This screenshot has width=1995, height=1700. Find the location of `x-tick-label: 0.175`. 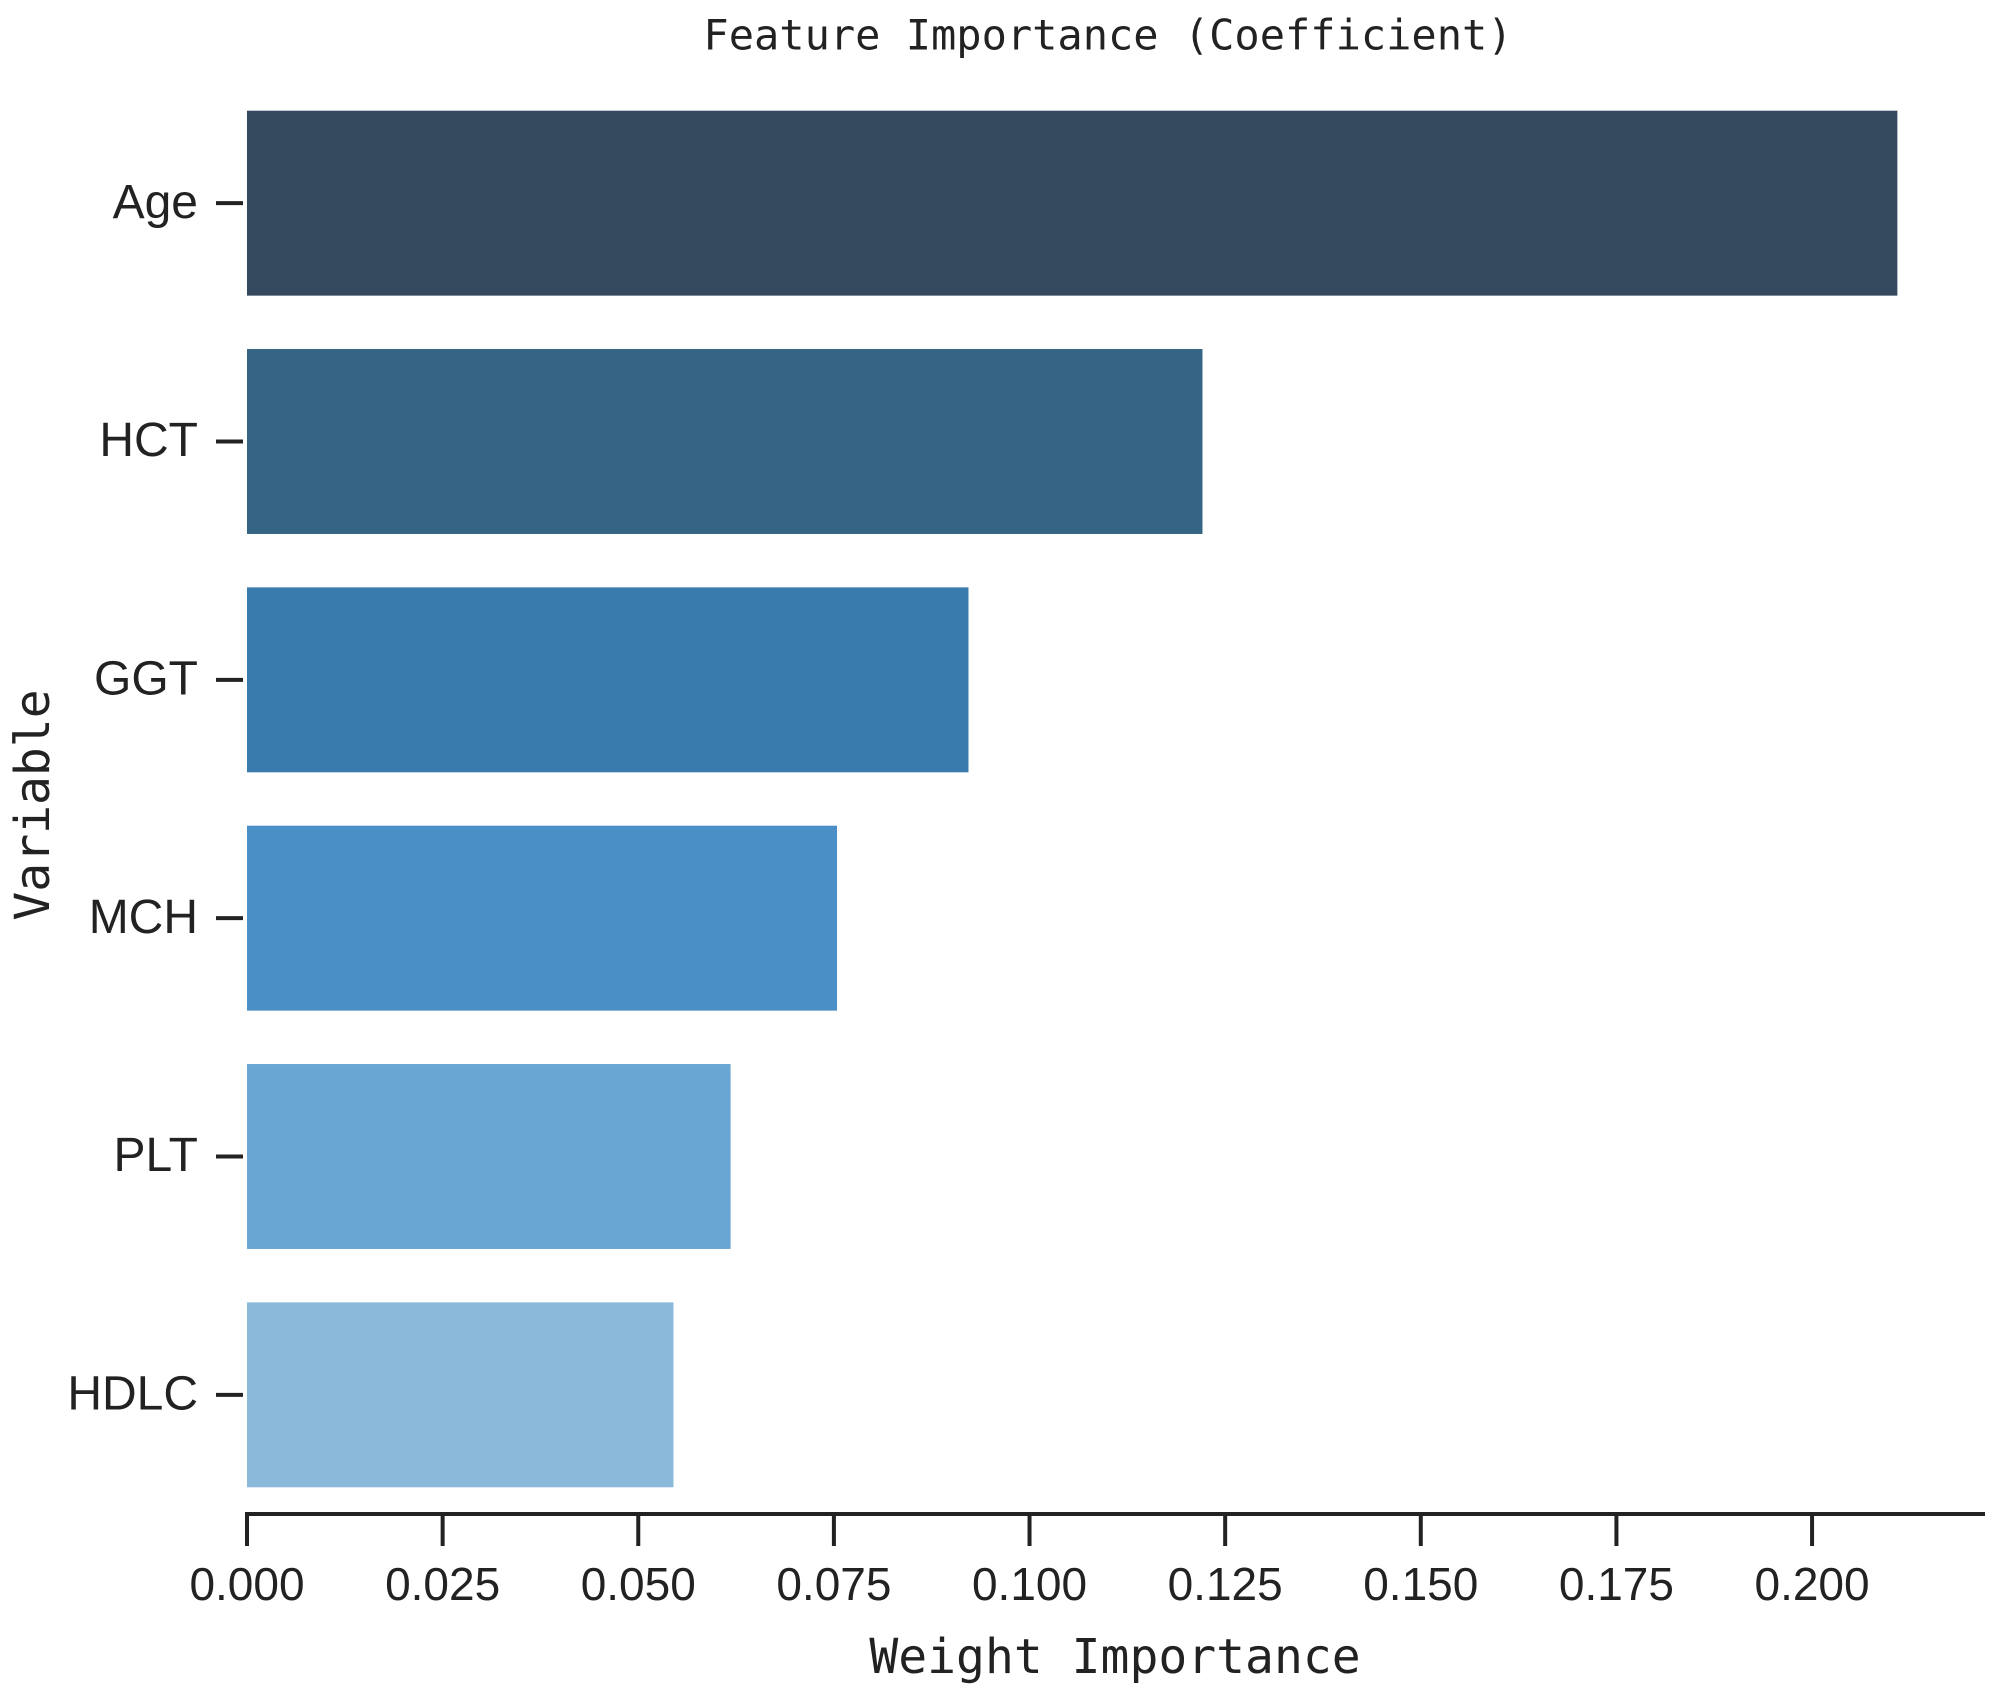

x-tick-label: 0.175 is located at coordinates (1616, 1584).